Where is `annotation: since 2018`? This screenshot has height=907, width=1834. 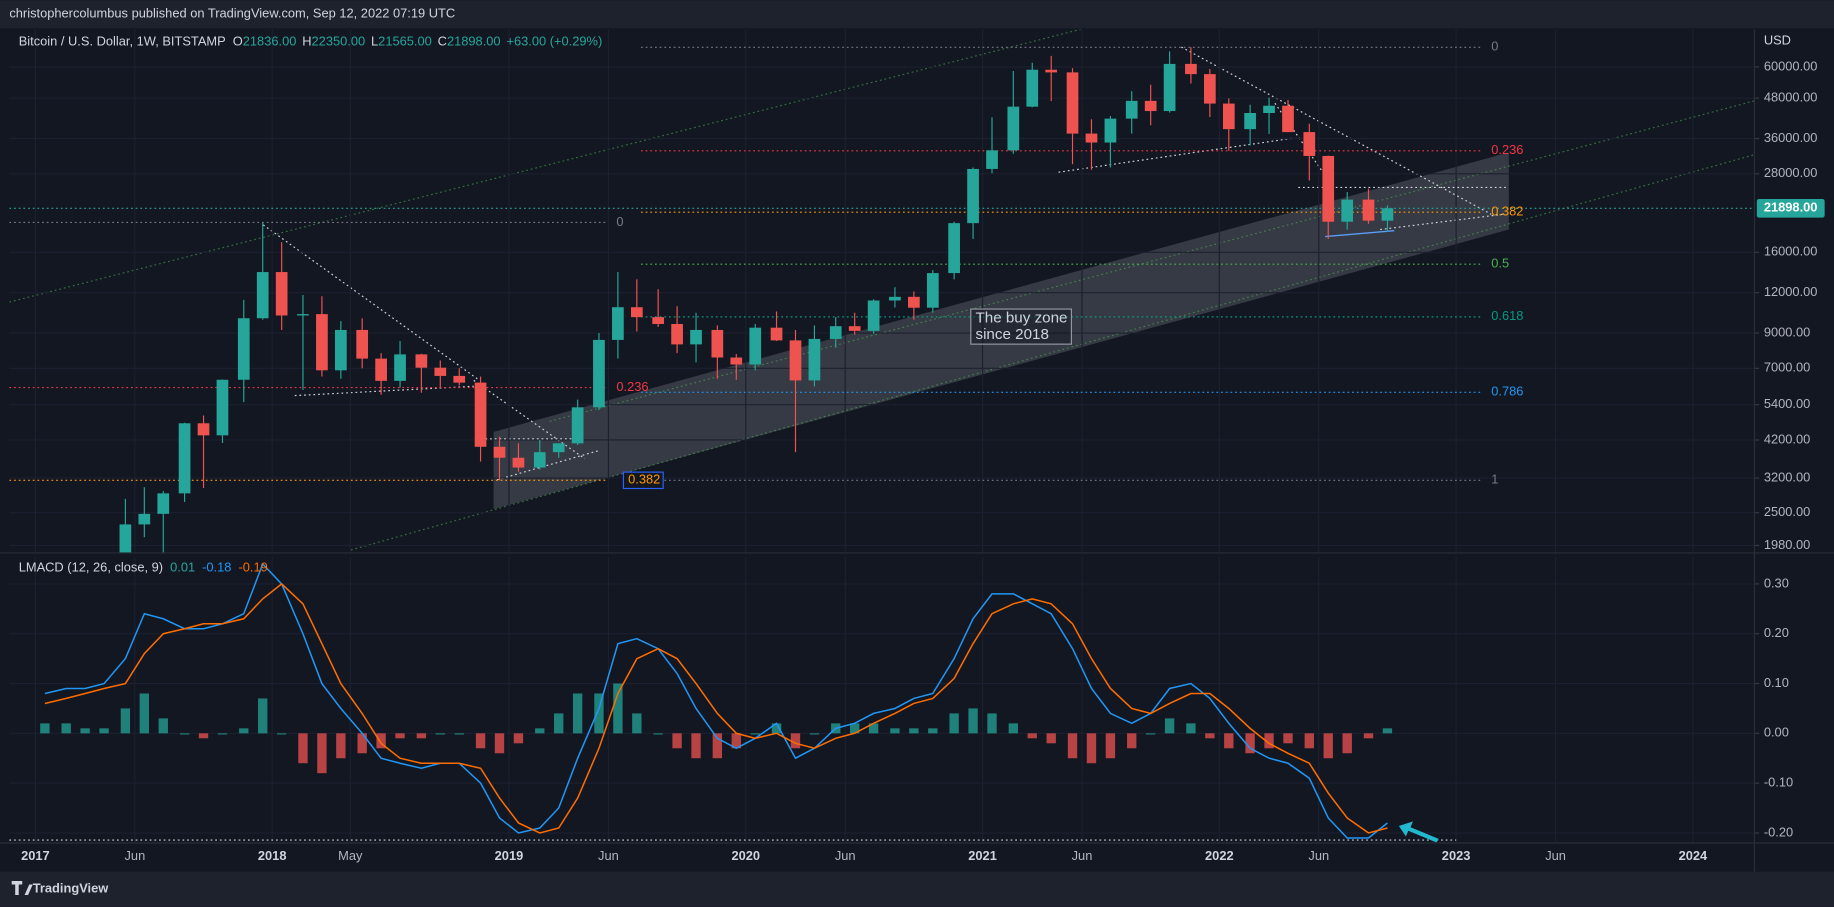 annotation: since 2018 is located at coordinates (1011, 334).